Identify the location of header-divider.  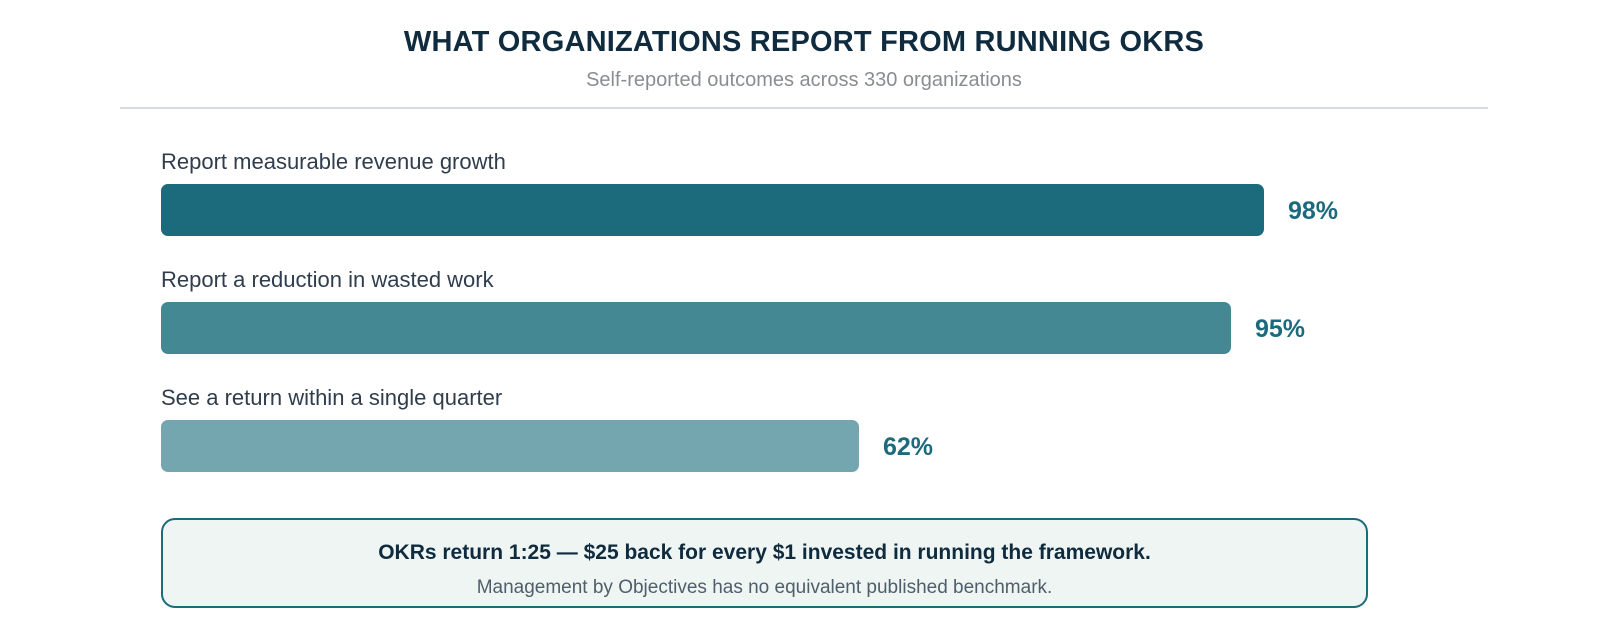
(804, 108).